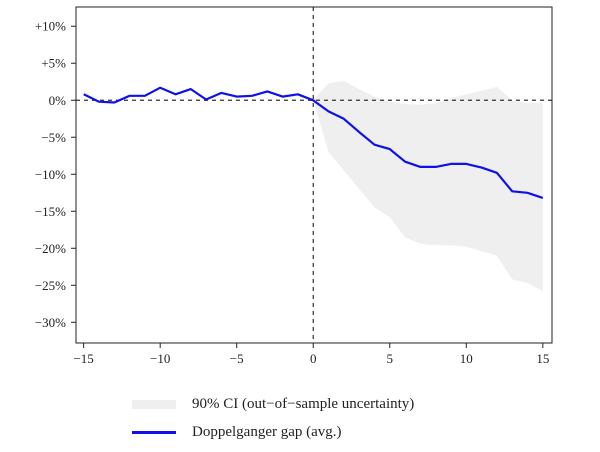  I want to click on x-tick-label: −10, so click(160, 358).